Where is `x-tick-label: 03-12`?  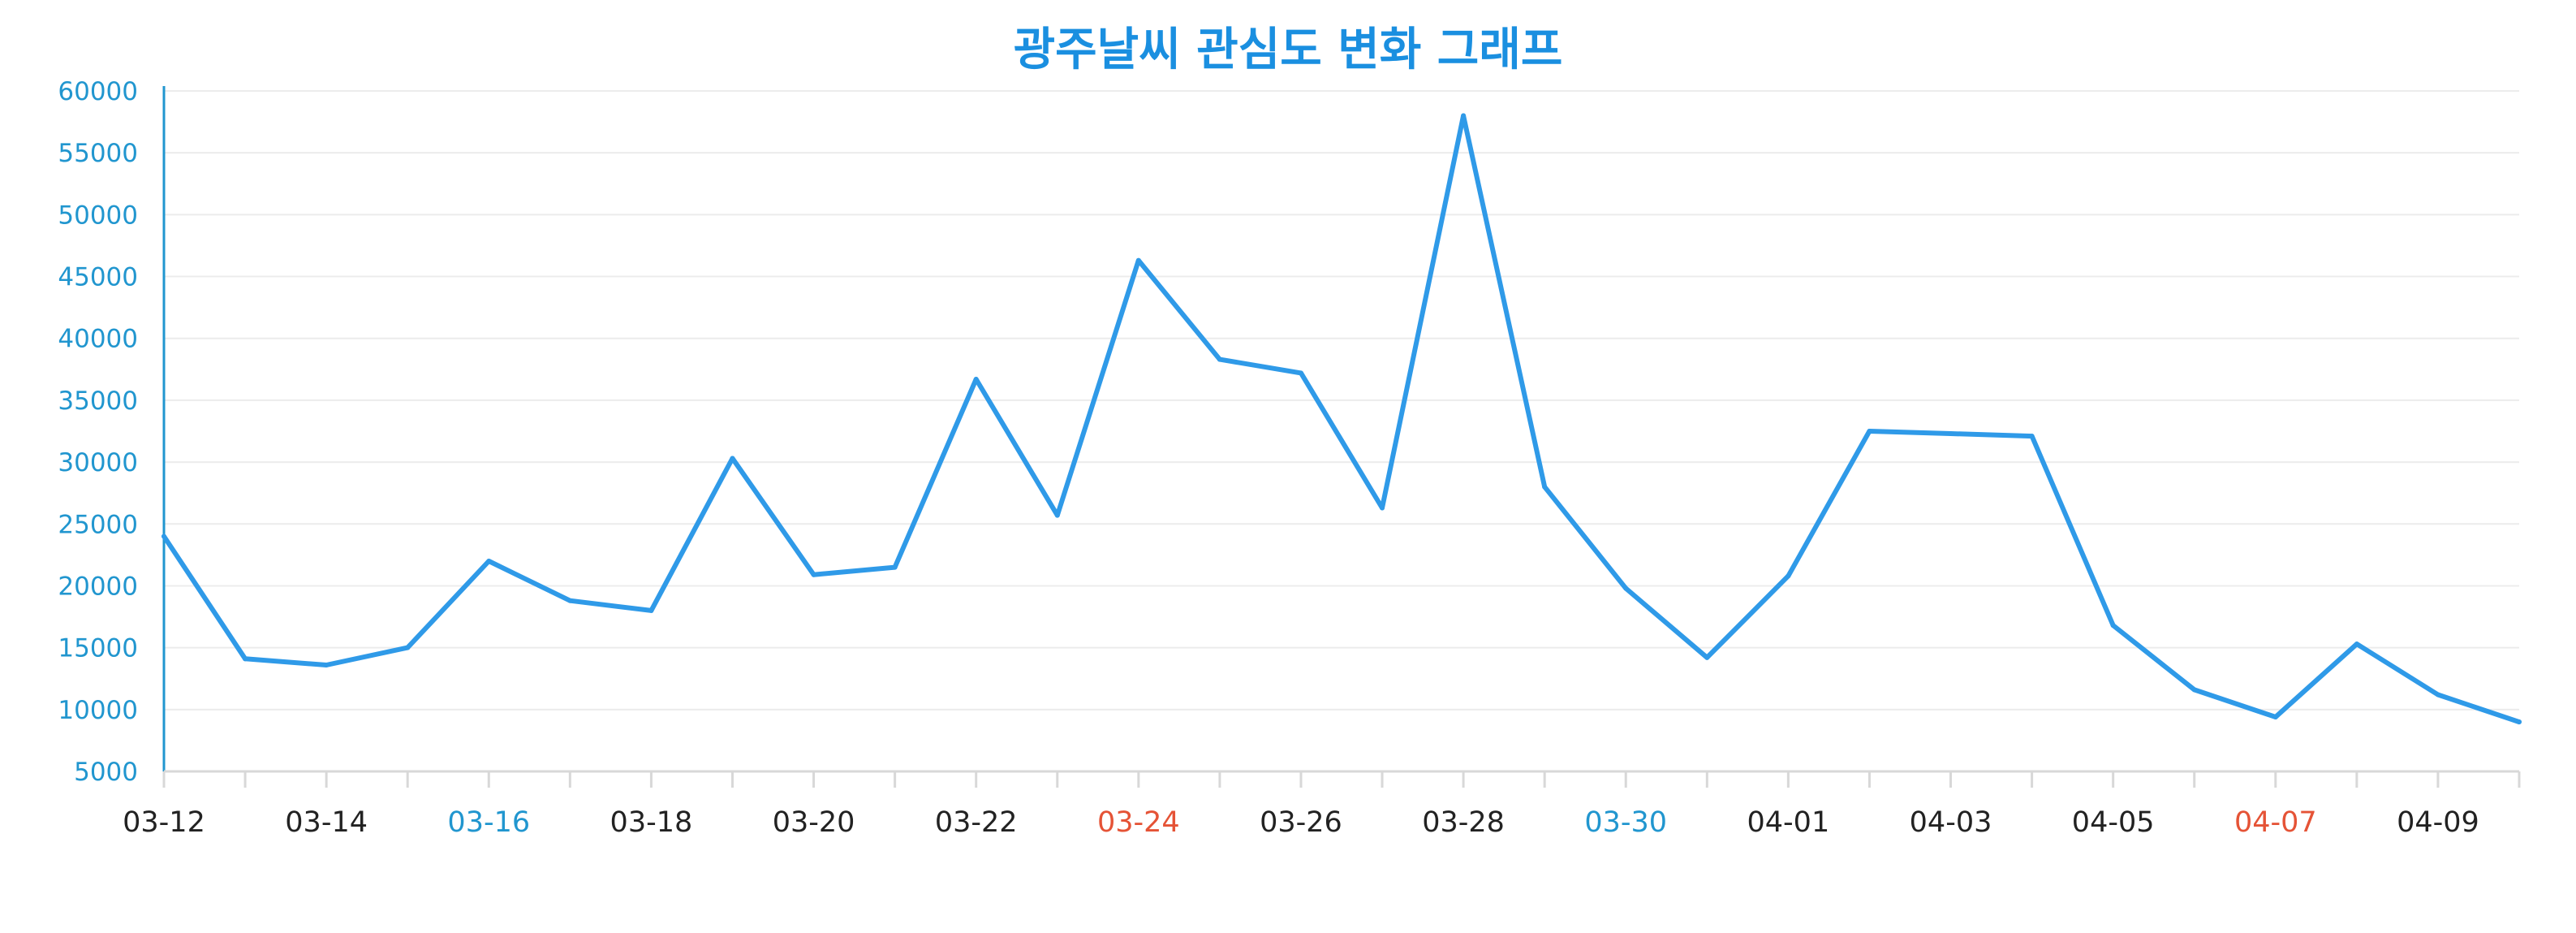
x-tick-label: 03-12 is located at coordinates (164, 822).